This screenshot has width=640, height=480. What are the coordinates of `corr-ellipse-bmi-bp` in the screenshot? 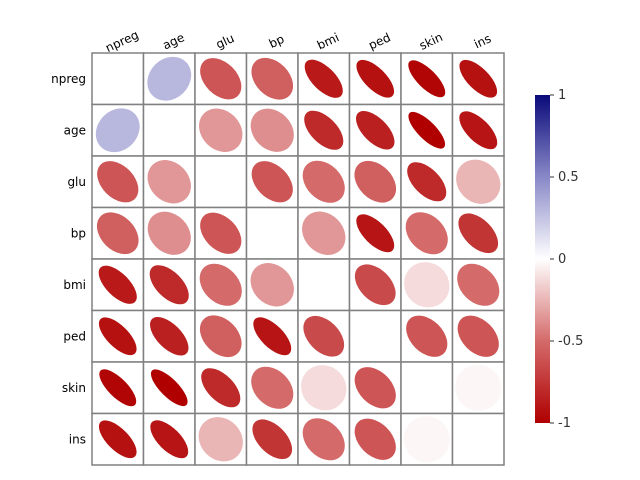 It's located at (272, 285).